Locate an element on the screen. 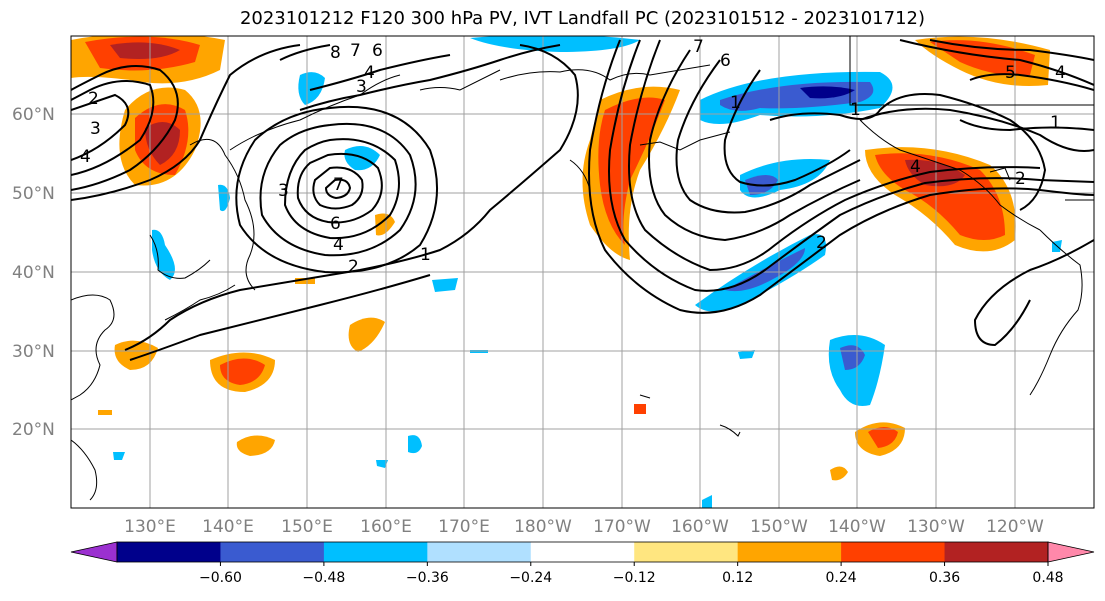 This screenshot has height=601, width=1105. lat-label: 60°N is located at coordinates (33, 115).